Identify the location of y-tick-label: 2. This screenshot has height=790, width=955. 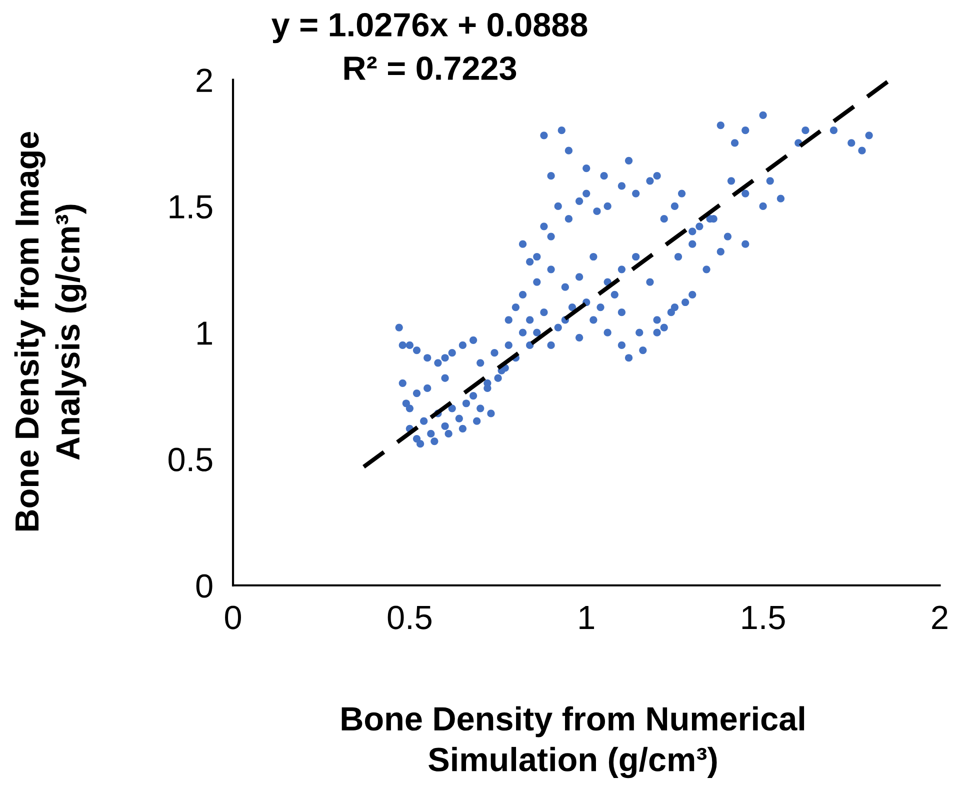
(204, 80).